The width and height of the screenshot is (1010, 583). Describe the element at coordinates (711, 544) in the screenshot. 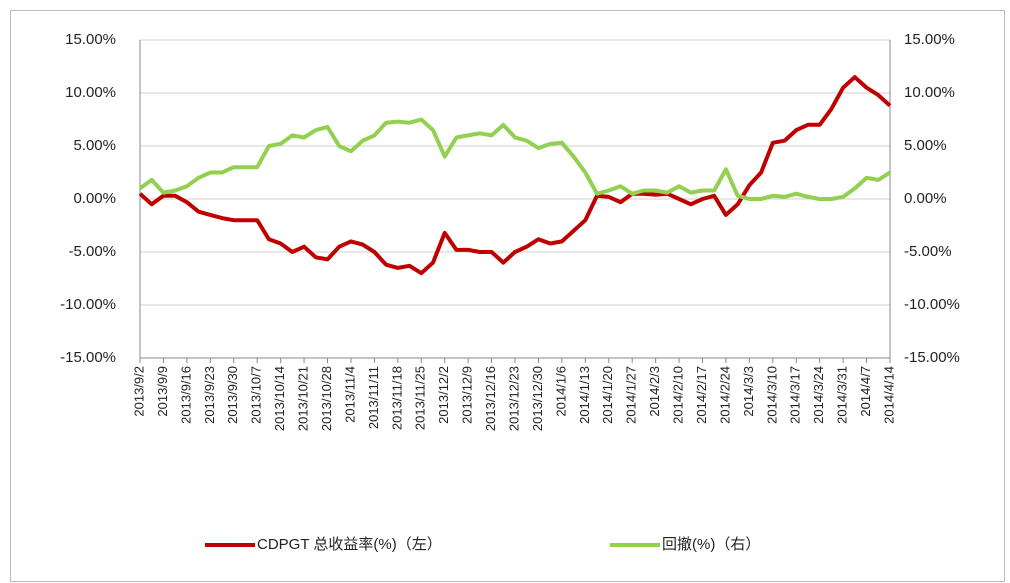

I see `legend-label: 回撤(%)（右）` at that location.